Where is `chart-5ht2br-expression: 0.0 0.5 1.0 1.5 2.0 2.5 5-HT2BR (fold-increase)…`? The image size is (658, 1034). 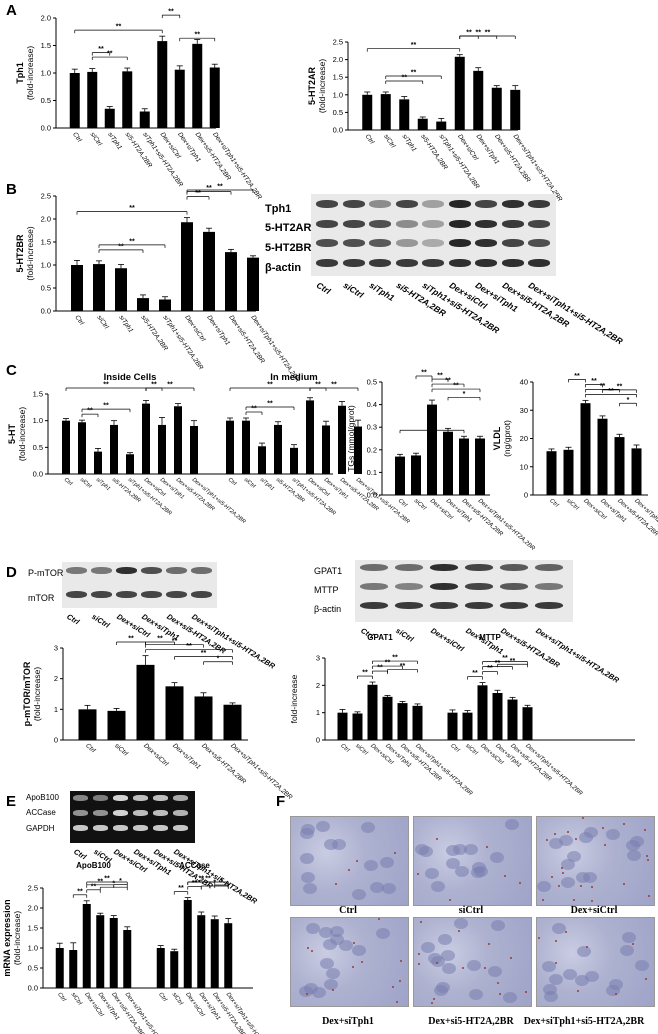 chart-5ht2br-expression: 0.0 0.5 1.0 1.5 2.0 2.5 5-HT2BR (fold-increase)… is located at coordinates (158, 284).